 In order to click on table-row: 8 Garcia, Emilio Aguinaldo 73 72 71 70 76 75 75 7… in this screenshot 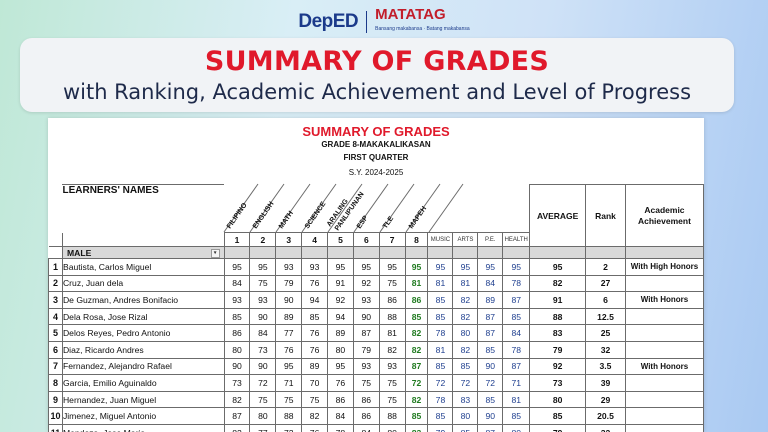, I will do `click(376, 383)`.